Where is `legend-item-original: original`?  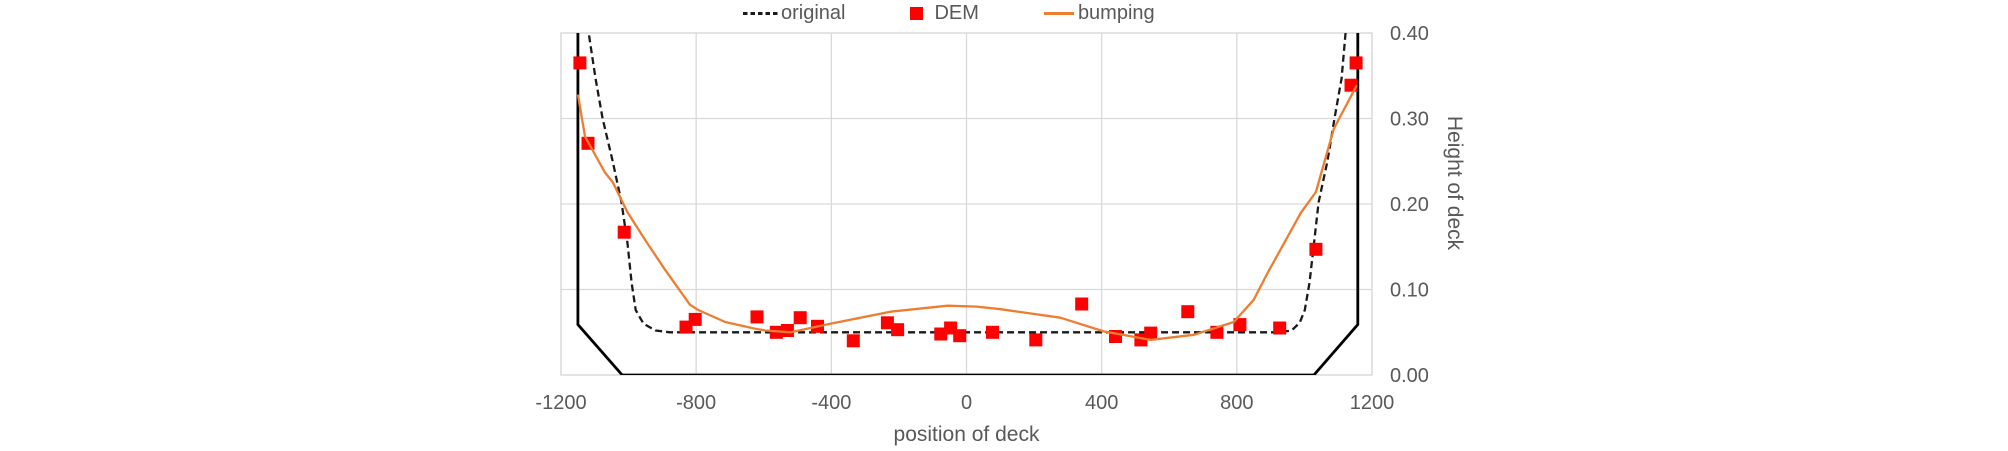
legend-item-original: original is located at coordinates (794, 13).